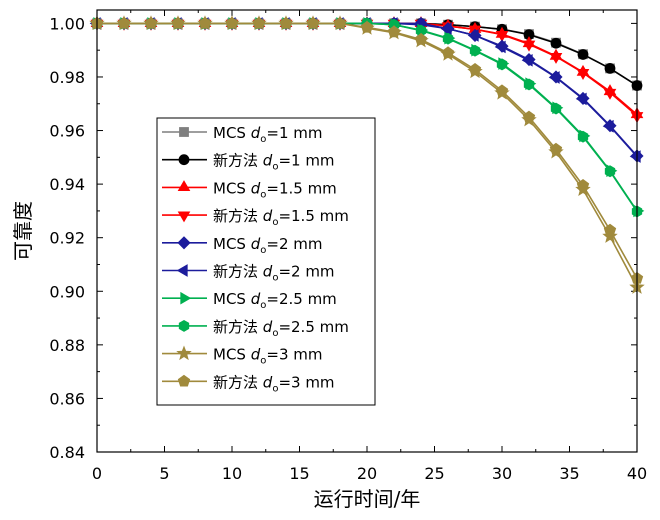 This screenshot has width=660, height=520. Describe the element at coordinates (281, 328) in the screenshot. I see `legend-label: 新方法 do=2.5 mm` at that location.